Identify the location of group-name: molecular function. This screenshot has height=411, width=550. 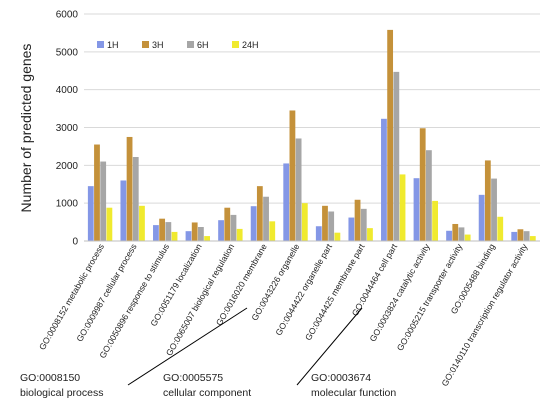
(353, 393).